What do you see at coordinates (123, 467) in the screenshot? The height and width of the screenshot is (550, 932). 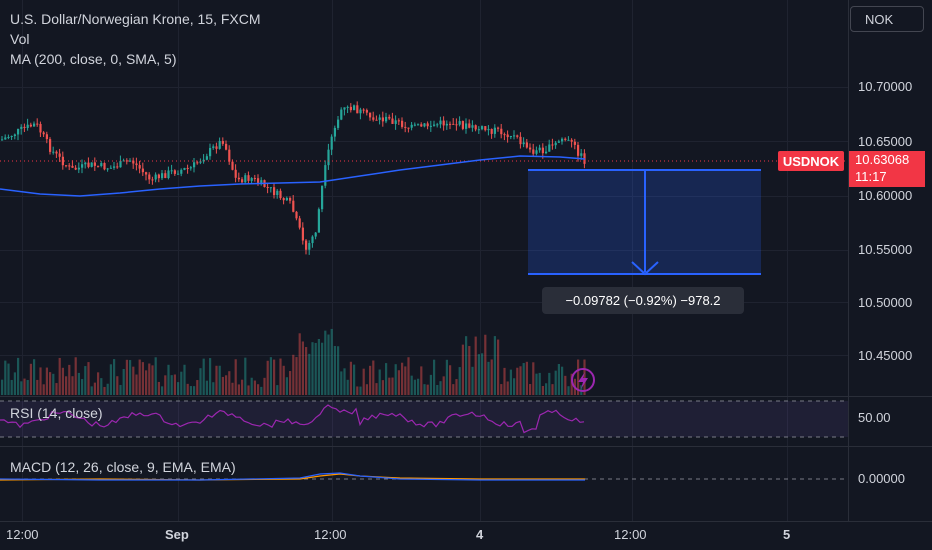 I see `macd-legend: MACD (12, 26, close, 9, EMA, EMA)` at bounding box center [123, 467].